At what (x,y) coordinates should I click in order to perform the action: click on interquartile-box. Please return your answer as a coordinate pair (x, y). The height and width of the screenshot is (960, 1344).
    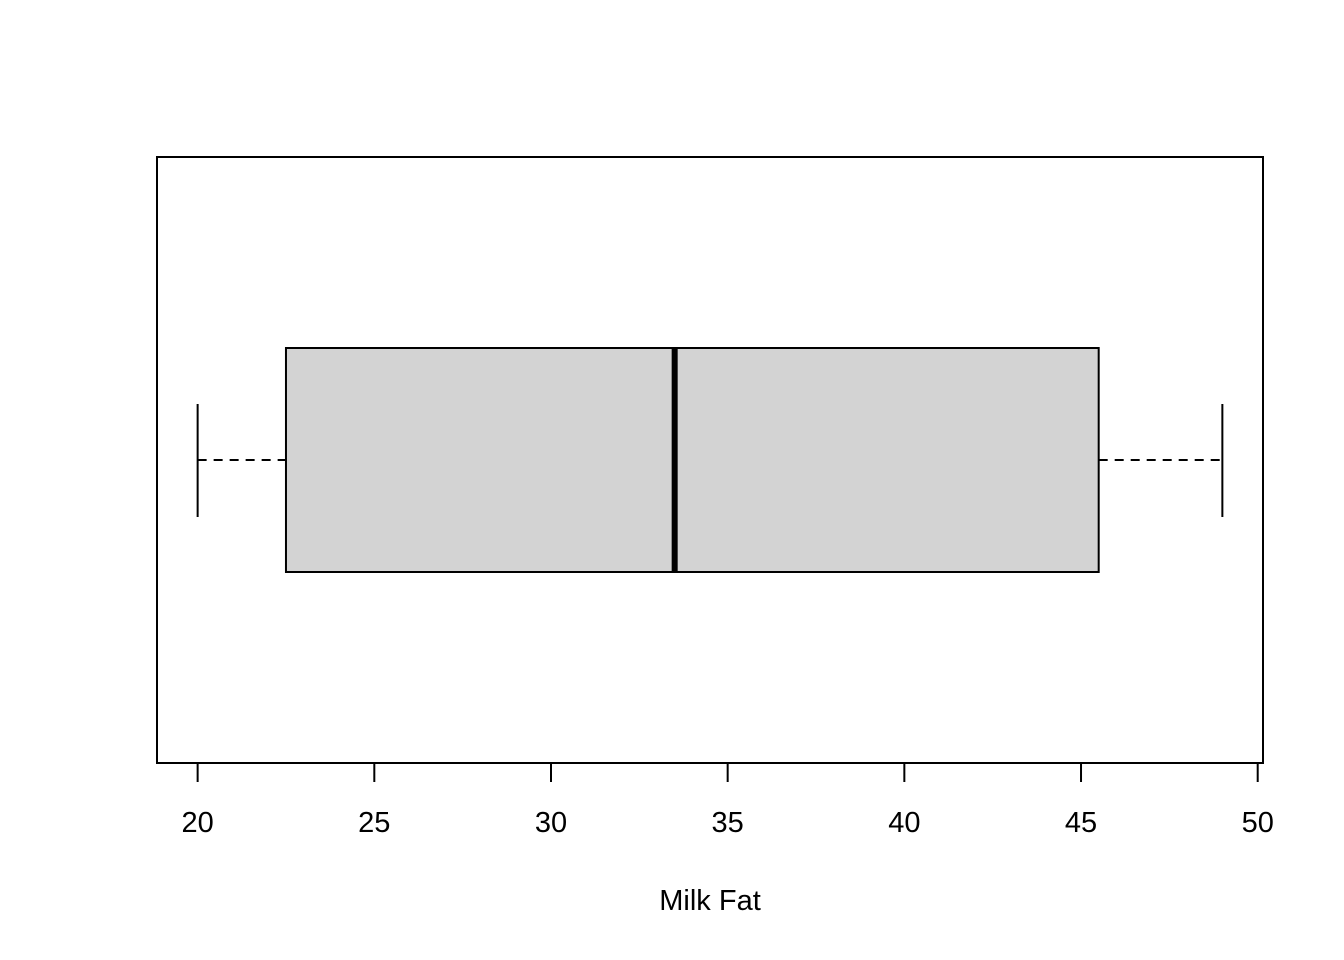
    Looking at the image, I should click on (692, 460).